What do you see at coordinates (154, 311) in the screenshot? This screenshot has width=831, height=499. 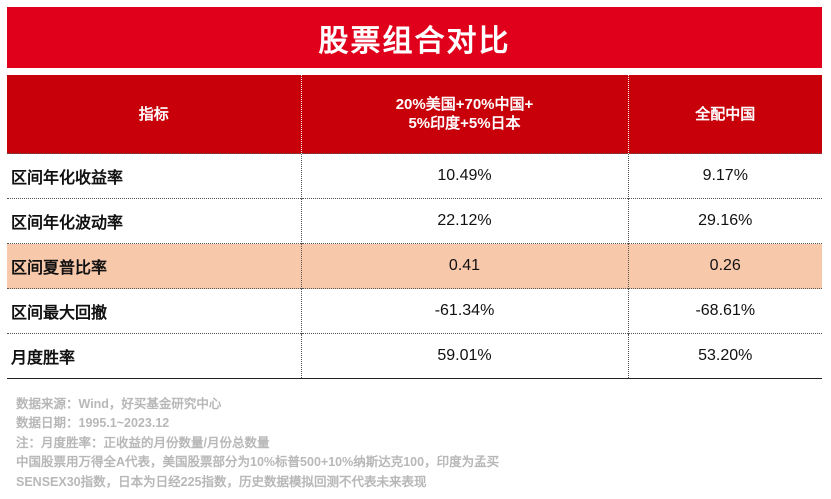 I see `row-metric: 区间最大回撤` at bounding box center [154, 311].